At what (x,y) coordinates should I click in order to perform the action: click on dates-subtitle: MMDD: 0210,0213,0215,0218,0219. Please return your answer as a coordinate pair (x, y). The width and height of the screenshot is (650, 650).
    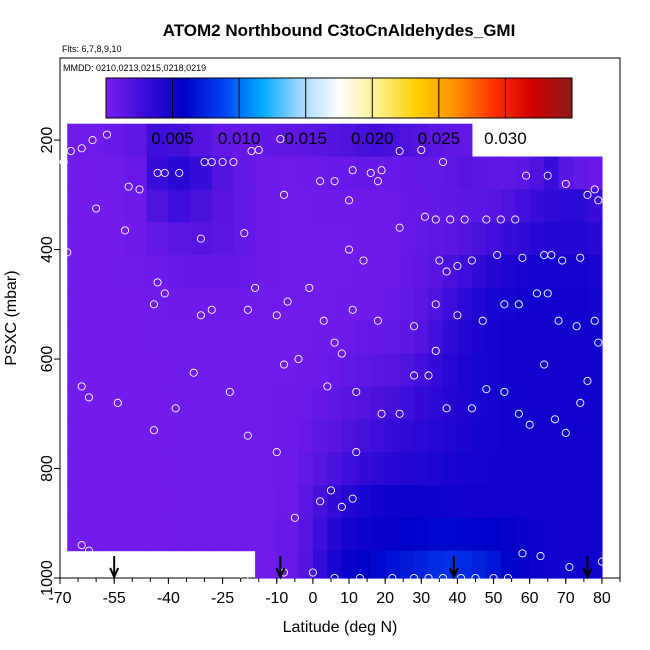
    Looking at the image, I should click on (134, 68).